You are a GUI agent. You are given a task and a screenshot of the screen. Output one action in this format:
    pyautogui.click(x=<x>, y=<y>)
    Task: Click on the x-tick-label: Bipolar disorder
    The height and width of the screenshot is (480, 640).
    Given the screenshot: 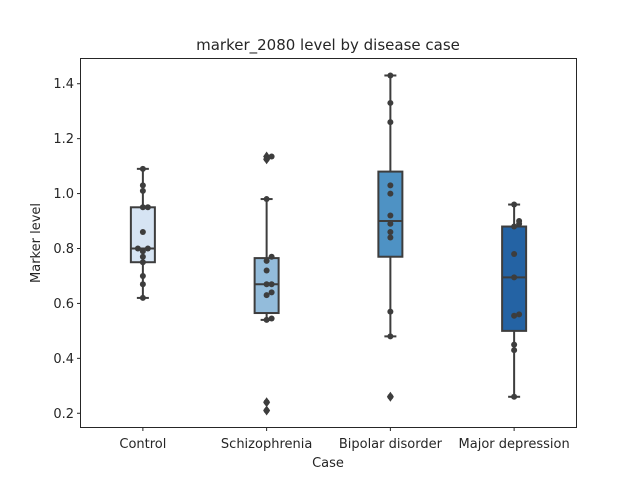 What is the action you would take?
    pyautogui.click(x=391, y=444)
    